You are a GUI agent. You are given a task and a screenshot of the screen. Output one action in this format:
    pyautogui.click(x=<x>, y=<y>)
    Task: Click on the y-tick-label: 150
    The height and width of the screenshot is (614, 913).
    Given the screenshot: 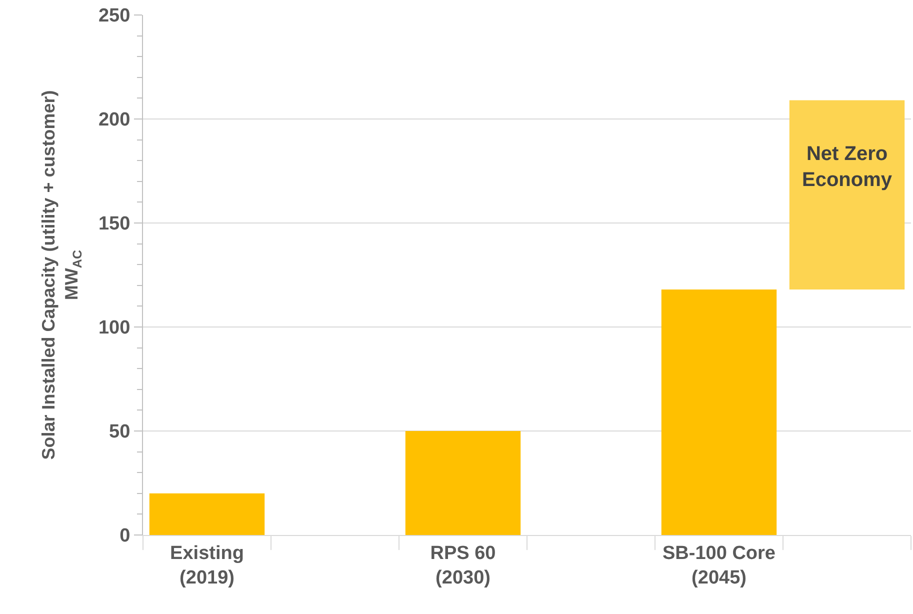 What is the action you would take?
    pyautogui.click(x=114, y=224)
    